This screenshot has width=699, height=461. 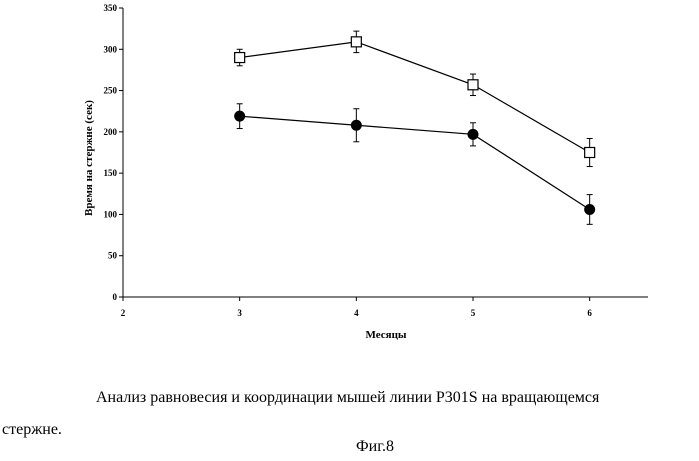 What do you see at coordinates (111, 214) in the screenshot?
I see `y-tick-label: 100` at bounding box center [111, 214].